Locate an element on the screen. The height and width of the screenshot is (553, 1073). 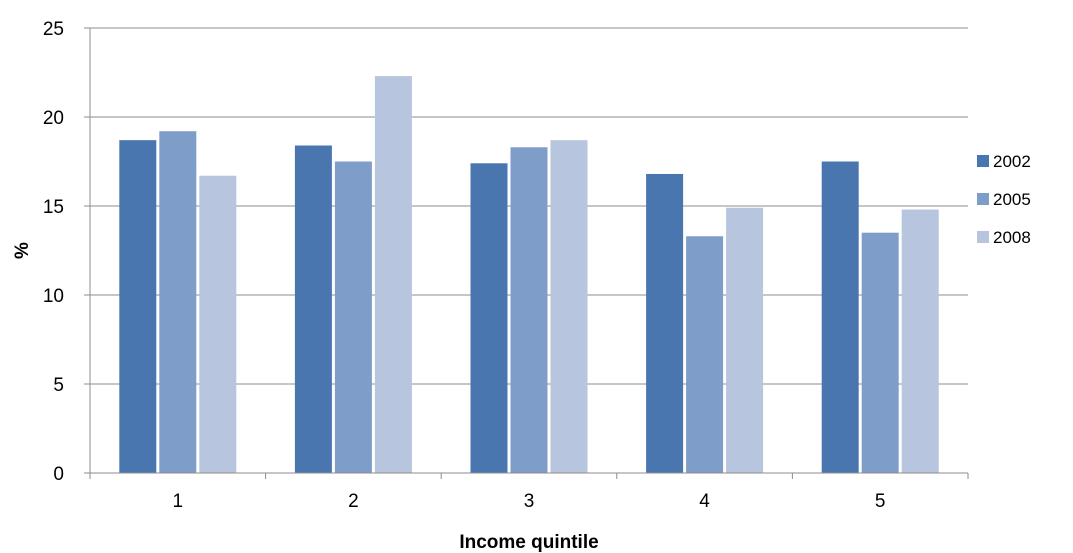
bar-2005-q3 is located at coordinates (529, 310).